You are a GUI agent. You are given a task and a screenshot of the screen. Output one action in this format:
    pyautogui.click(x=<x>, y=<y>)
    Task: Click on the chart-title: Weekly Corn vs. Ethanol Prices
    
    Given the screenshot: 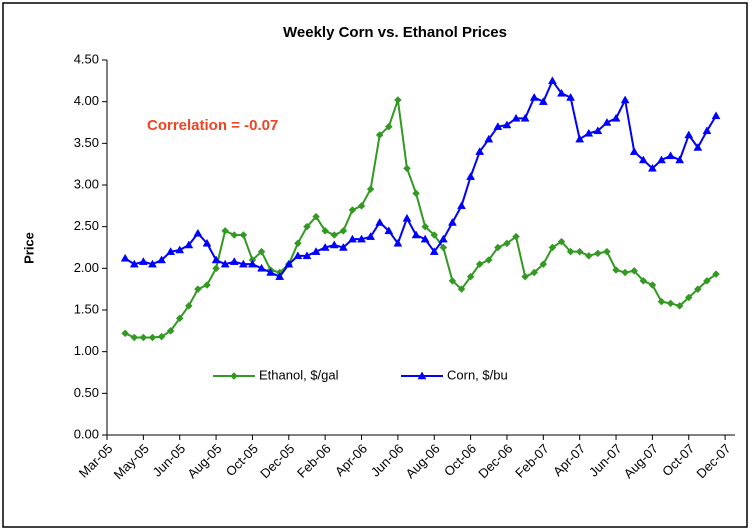 What is the action you would take?
    pyautogui.click(x=395, y=32)
    